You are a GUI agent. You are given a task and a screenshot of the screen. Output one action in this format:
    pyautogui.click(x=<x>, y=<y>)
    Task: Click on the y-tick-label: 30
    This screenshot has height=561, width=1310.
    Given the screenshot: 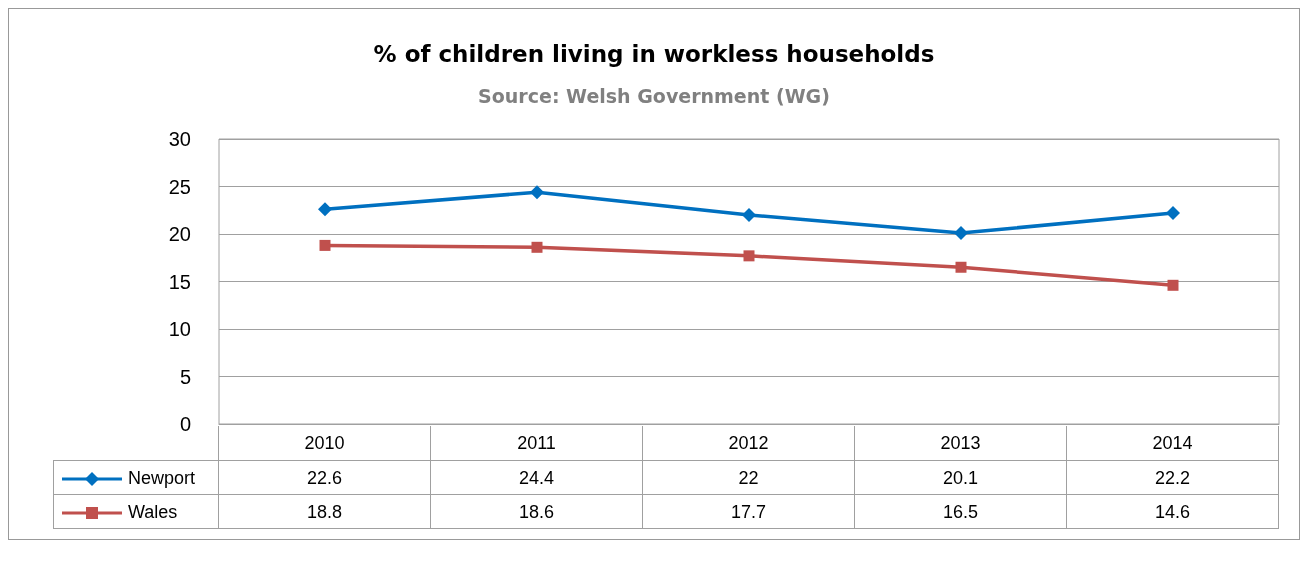 What is the action you would take?
    pyautogui.click(x=179, y=139)
    